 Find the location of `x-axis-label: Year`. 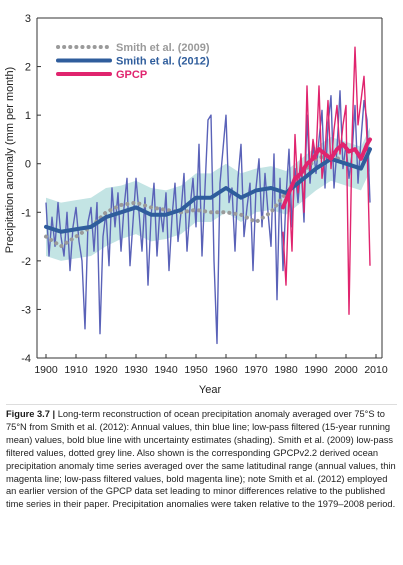

x-axis-label: Year is located at coordinates (210, 390).